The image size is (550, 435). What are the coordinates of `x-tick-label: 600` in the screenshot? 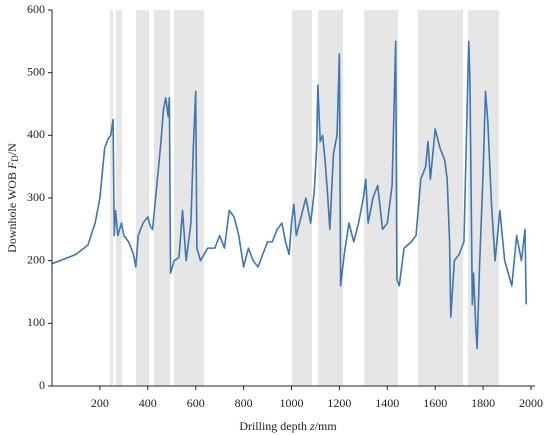 It's located at (196, 403).